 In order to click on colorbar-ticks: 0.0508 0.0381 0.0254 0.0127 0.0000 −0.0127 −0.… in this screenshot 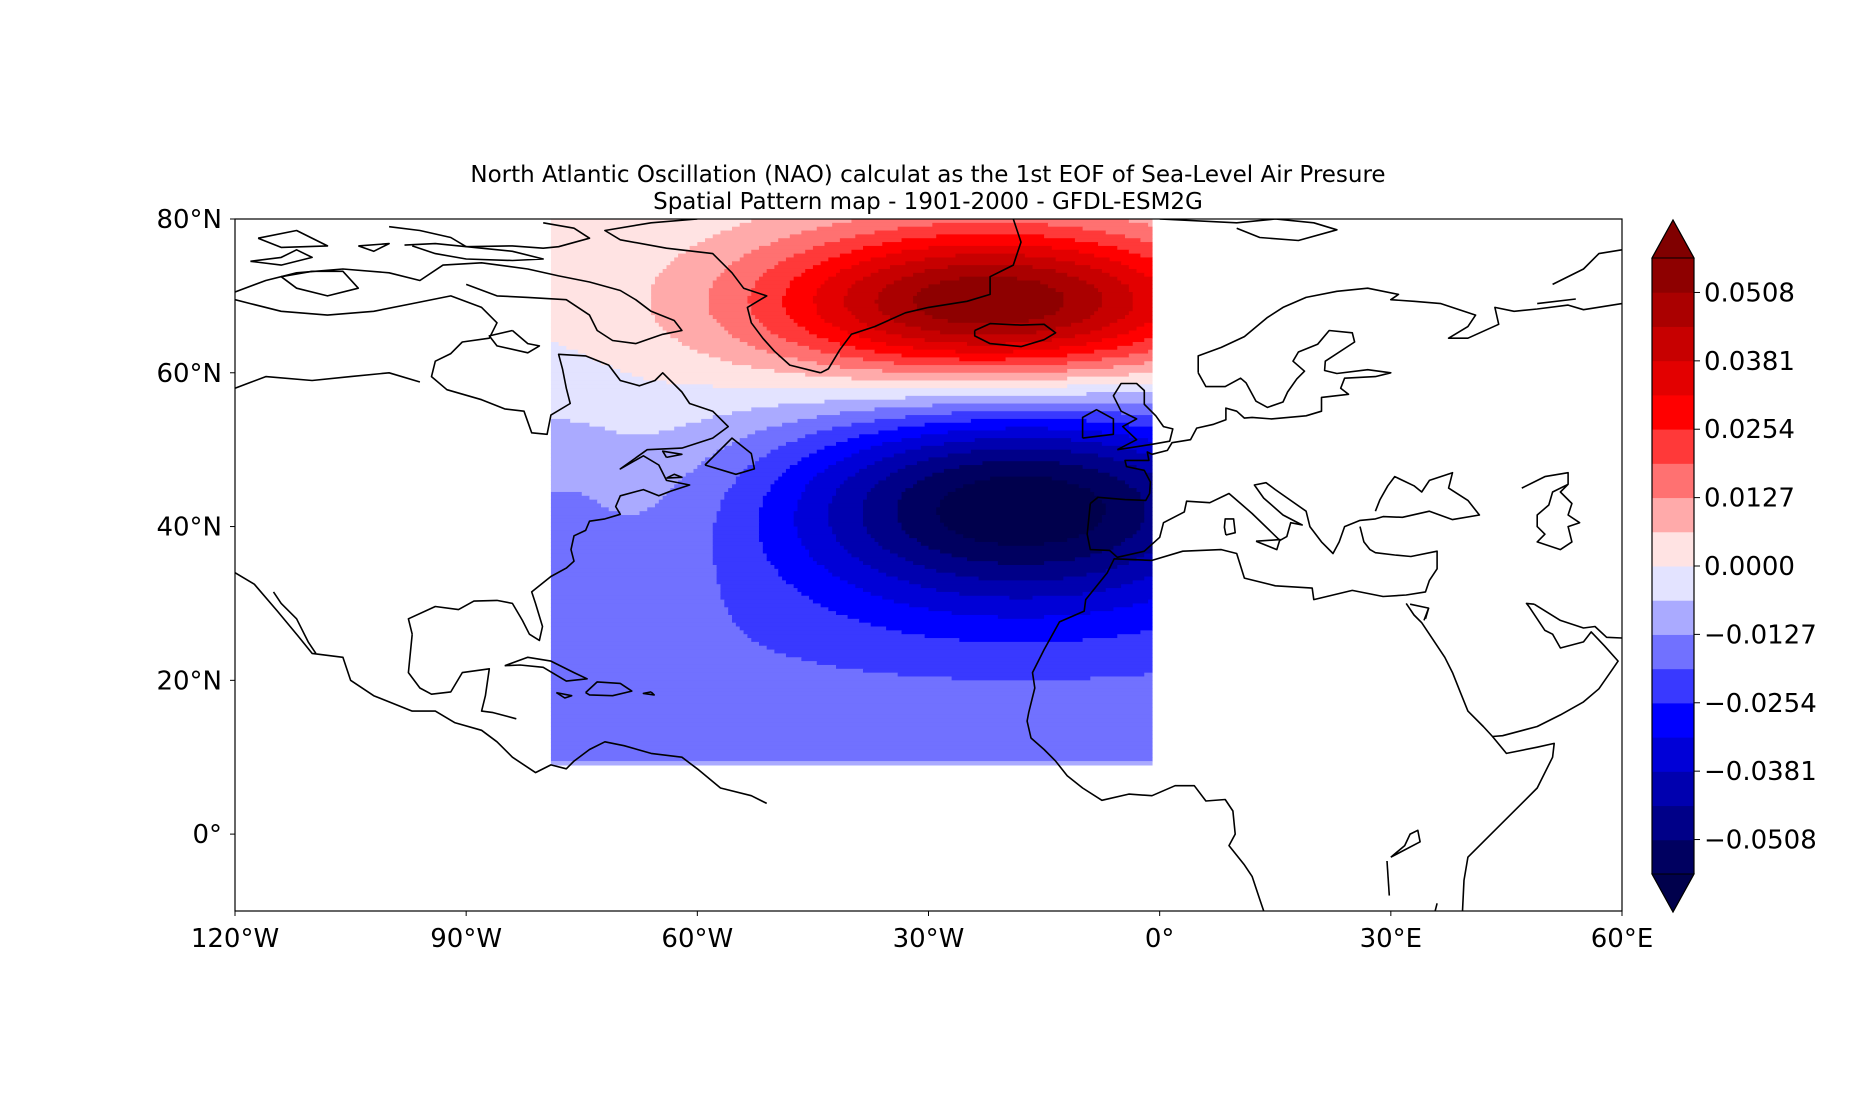, I will do `click(1755, 567)`.